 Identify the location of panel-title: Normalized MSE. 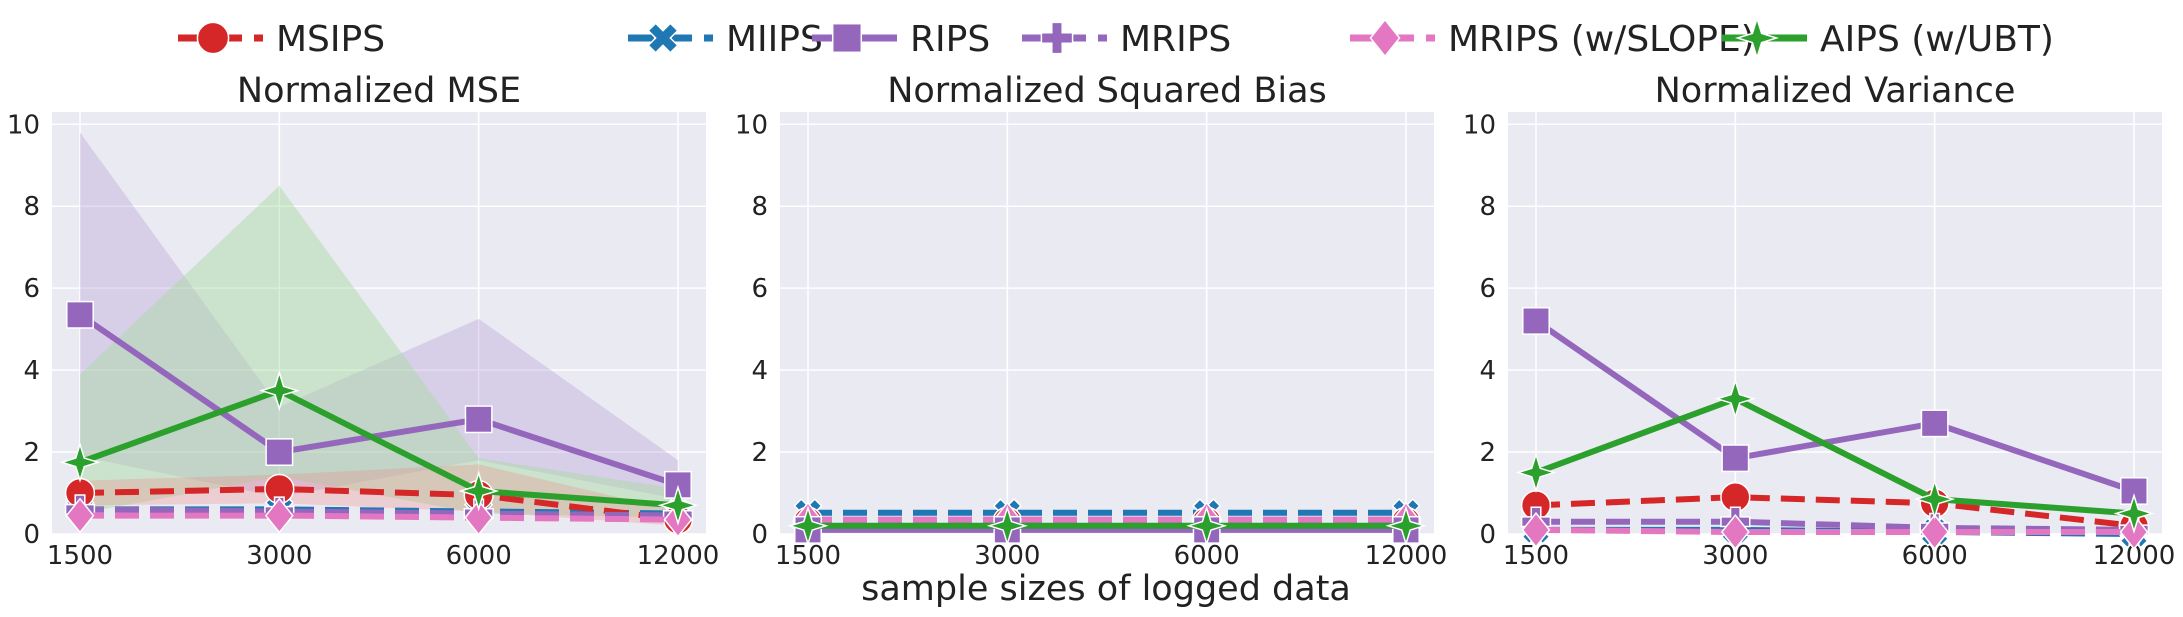
(379, 91).